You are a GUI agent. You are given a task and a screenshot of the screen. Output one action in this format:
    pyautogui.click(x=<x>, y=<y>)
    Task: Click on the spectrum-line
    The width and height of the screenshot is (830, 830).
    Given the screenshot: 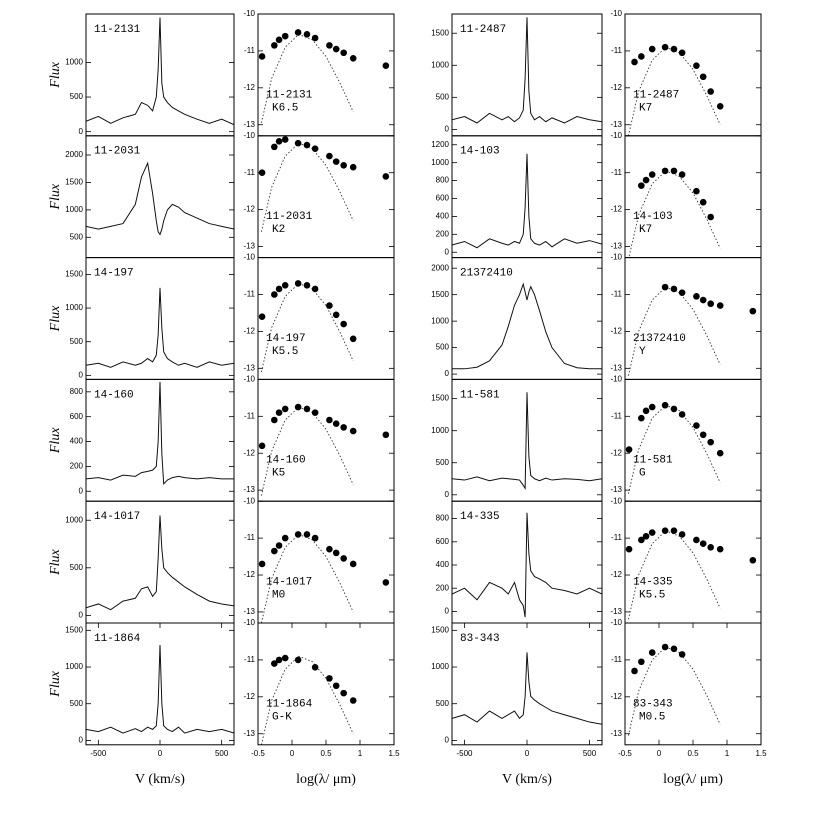 What is the action you would take?
    pyautogui.click(x=527, y=565)
    